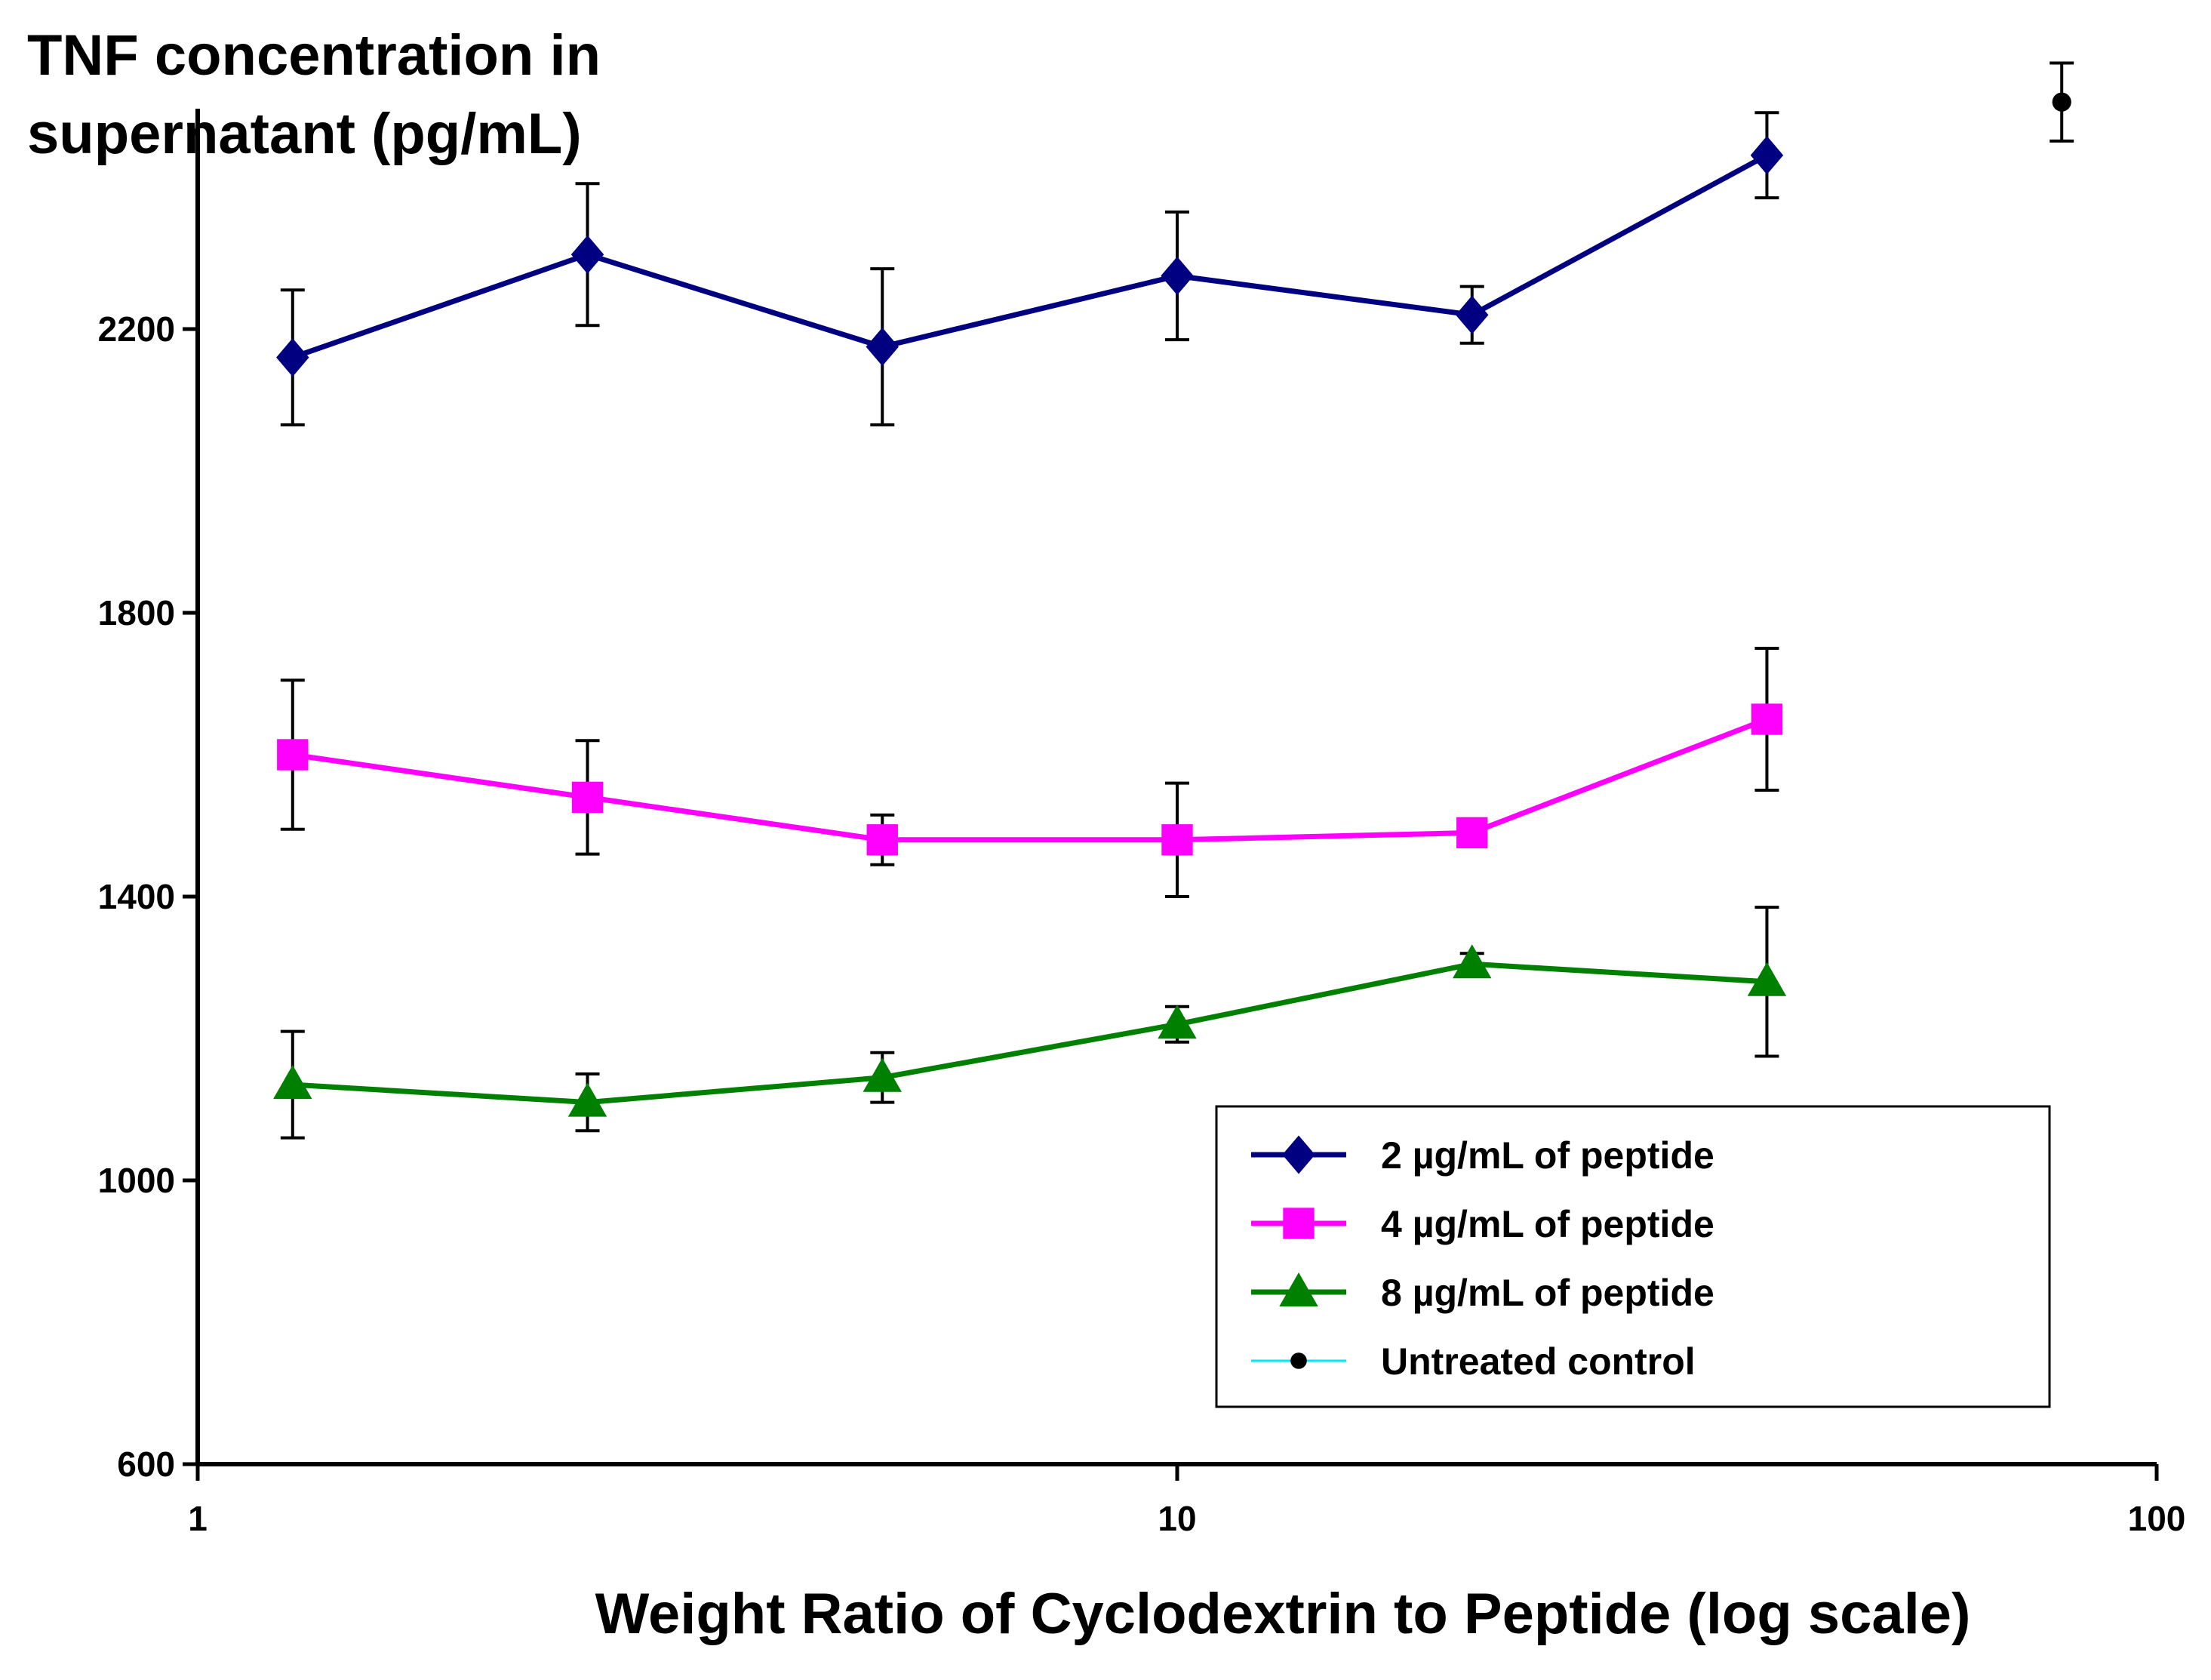 Image resolution: width=2211 pixels, height=1680 pixels. What do you see at coordinates (136, 896) in the screenshot?
I see `y-tick-label: 1400` at bounding box center [136, 896].